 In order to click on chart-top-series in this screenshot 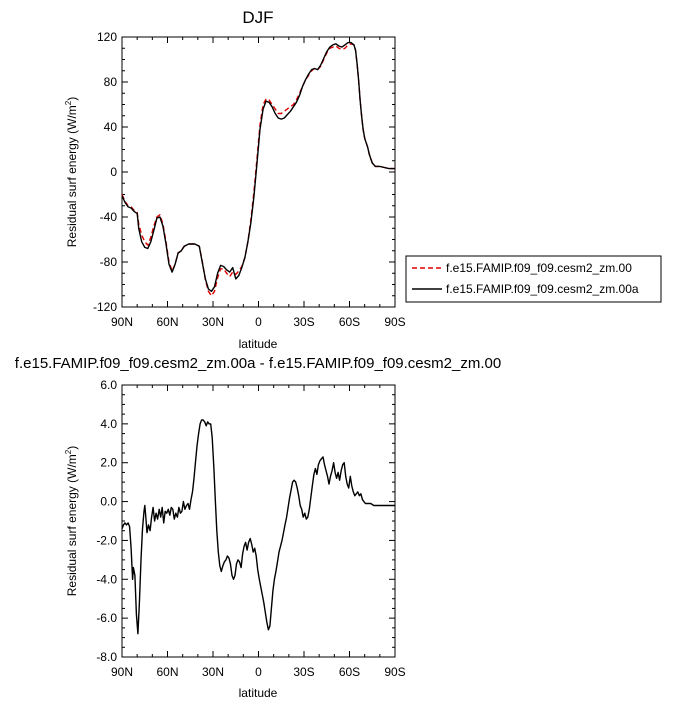, I will do `click(258, 169)`.